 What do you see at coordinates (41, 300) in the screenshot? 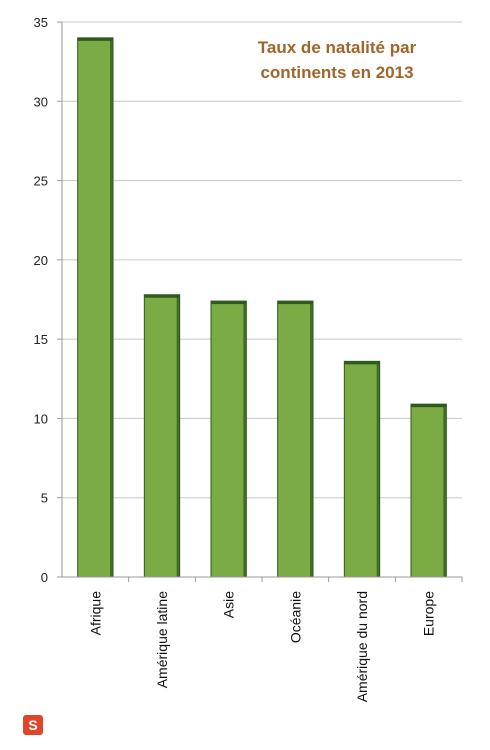
I see `y-tick-labels: 0 5 10 15 20 25 30 35` at bounding box center [41, 300].